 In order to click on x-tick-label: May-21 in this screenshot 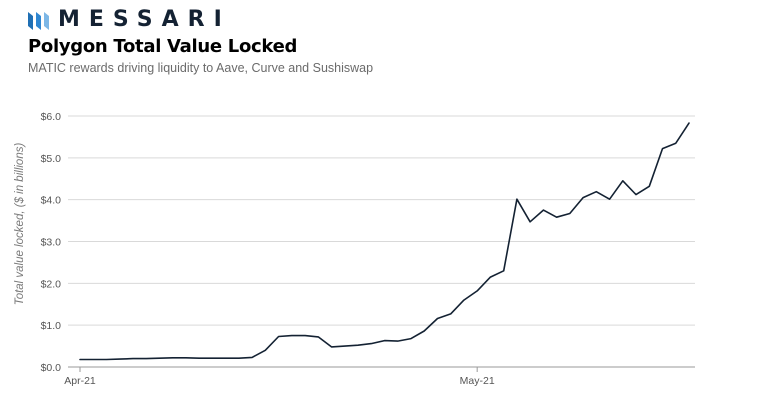, I will do `click(477, 381)`.